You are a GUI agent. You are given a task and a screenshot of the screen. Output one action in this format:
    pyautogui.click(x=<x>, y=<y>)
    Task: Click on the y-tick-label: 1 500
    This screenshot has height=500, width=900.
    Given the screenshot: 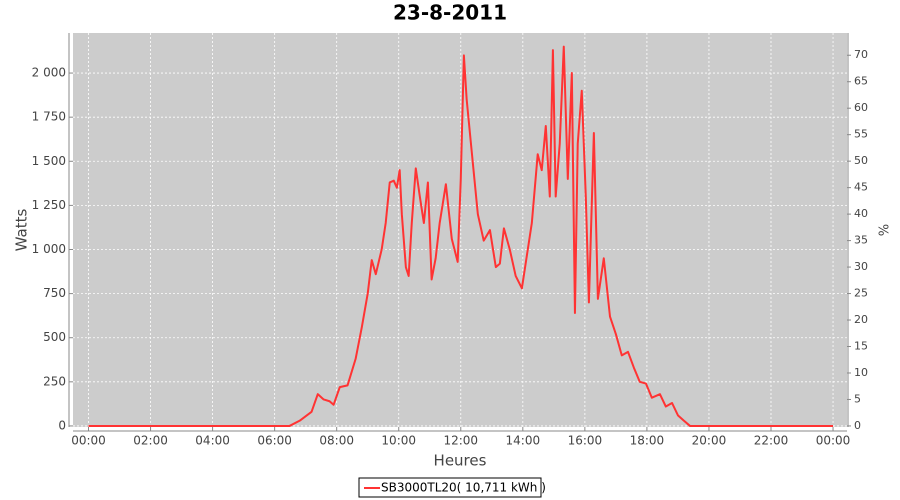 What is the action you would take?
    pyautogui.click(x=49, y=161)
    